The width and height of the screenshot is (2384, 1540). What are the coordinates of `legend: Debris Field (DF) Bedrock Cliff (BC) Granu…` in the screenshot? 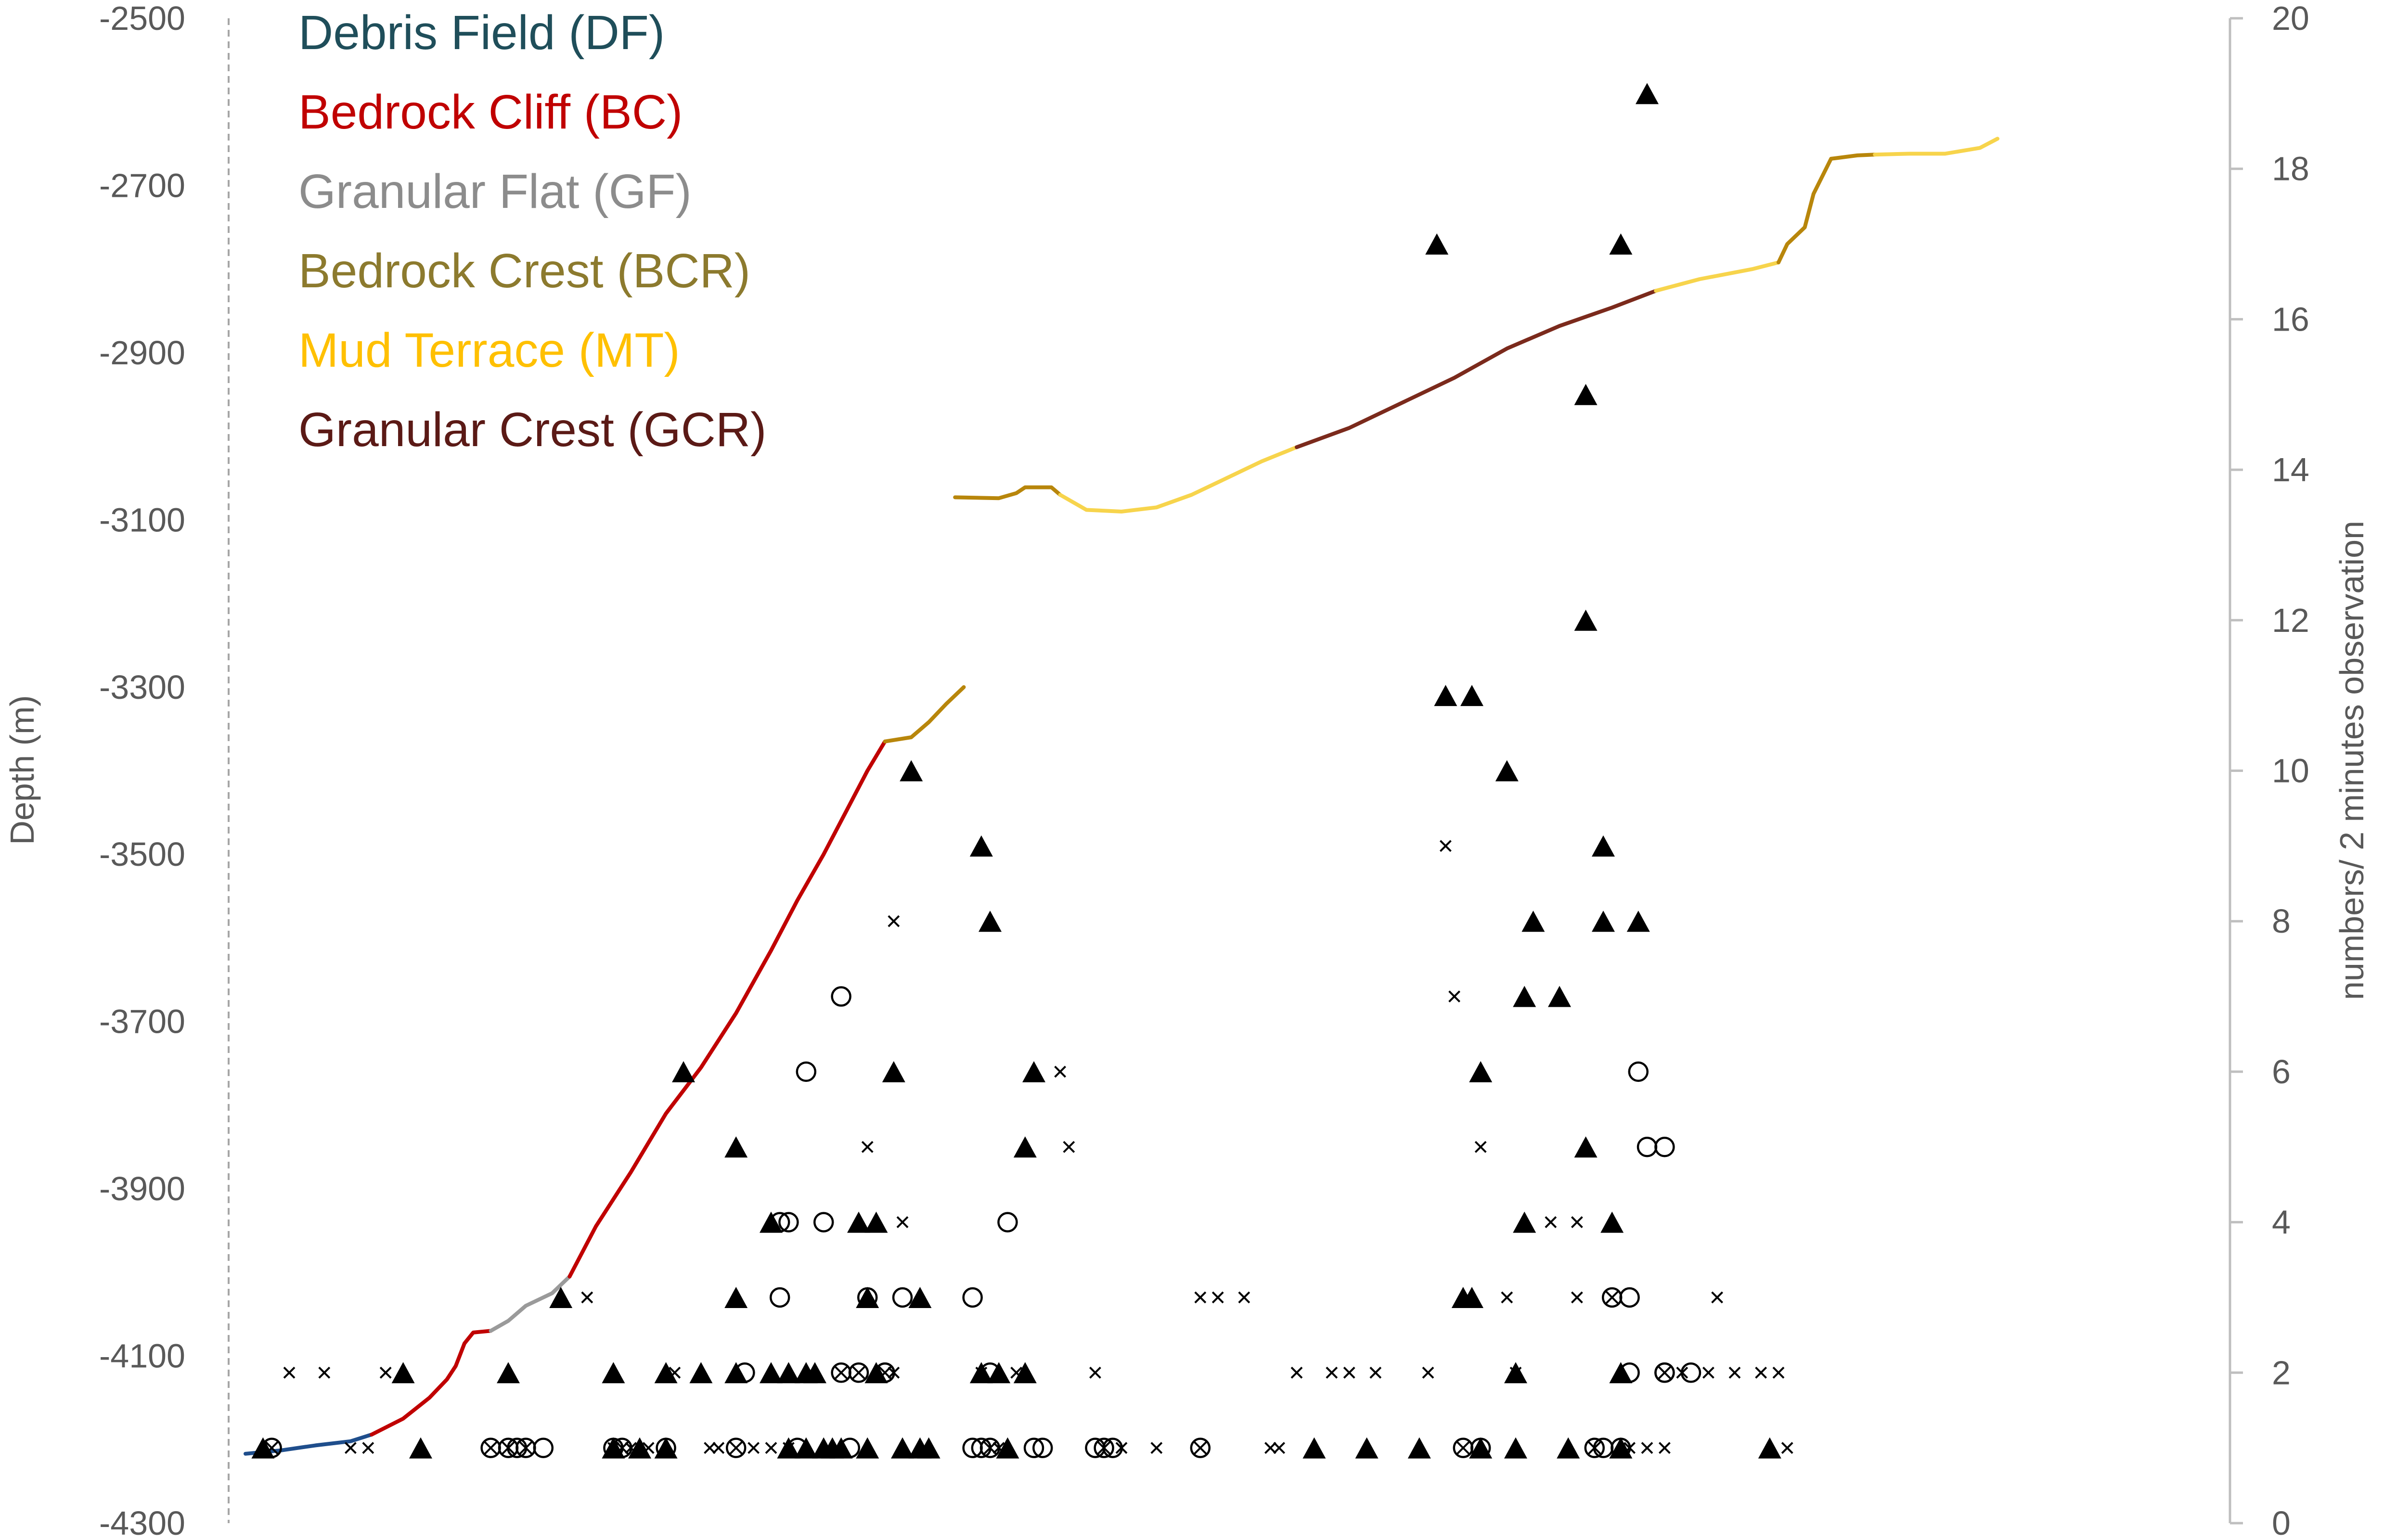 It's located at (532, 231).